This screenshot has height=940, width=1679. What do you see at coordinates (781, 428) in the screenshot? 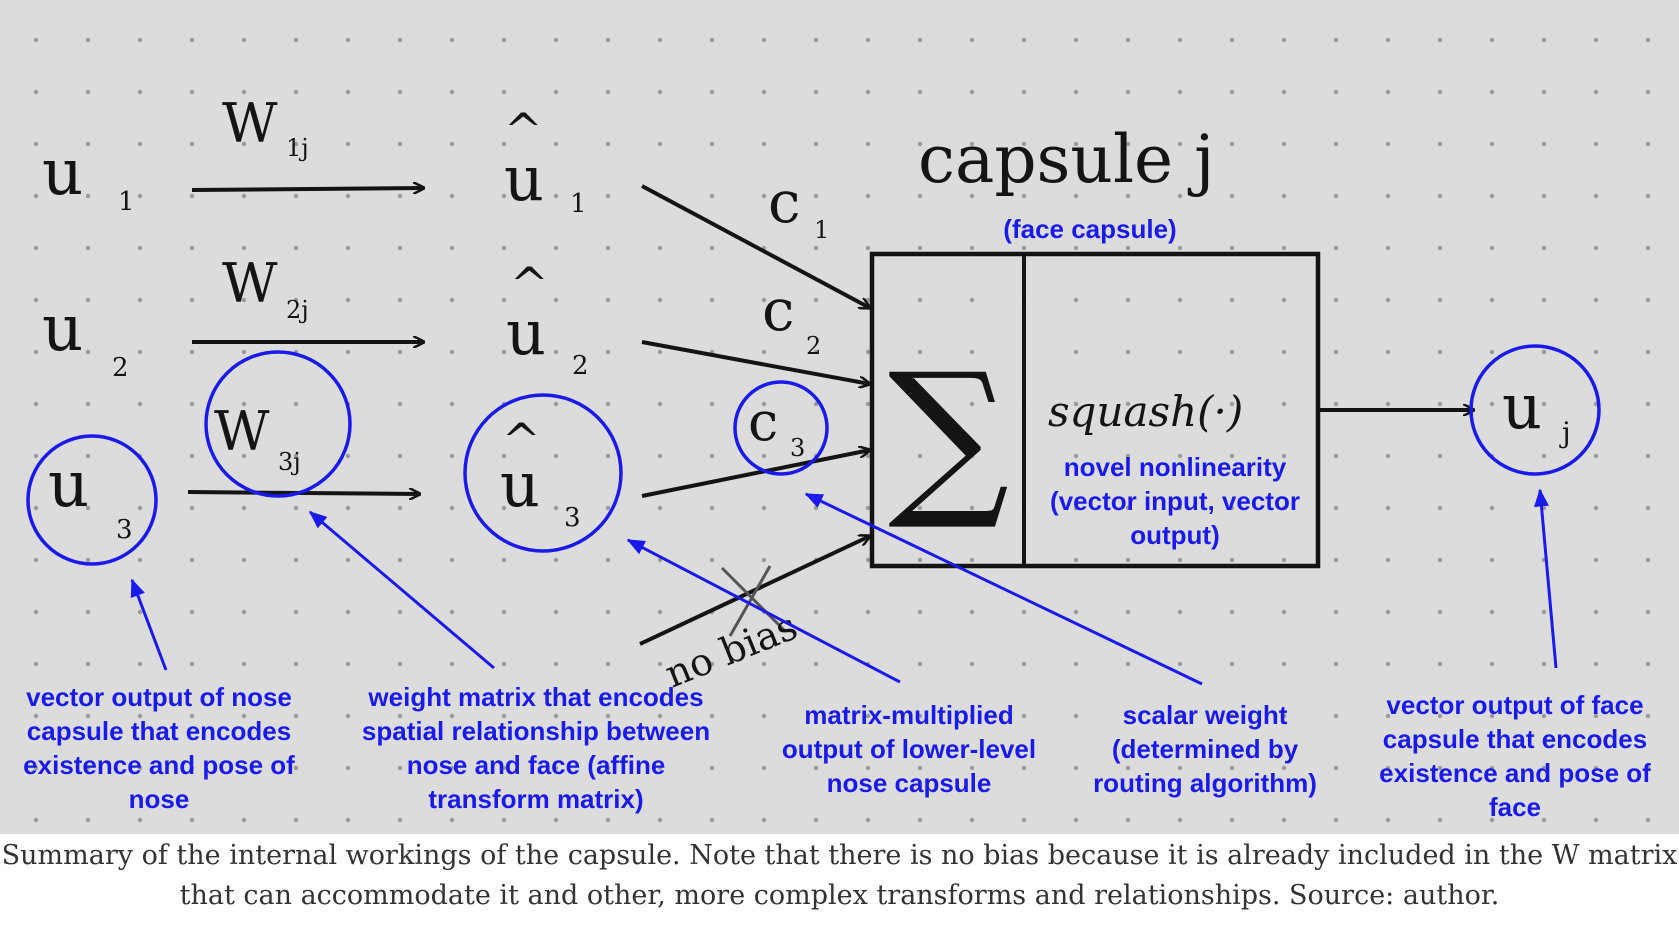
I see `circle-c3` at bounding box center [781, 428].